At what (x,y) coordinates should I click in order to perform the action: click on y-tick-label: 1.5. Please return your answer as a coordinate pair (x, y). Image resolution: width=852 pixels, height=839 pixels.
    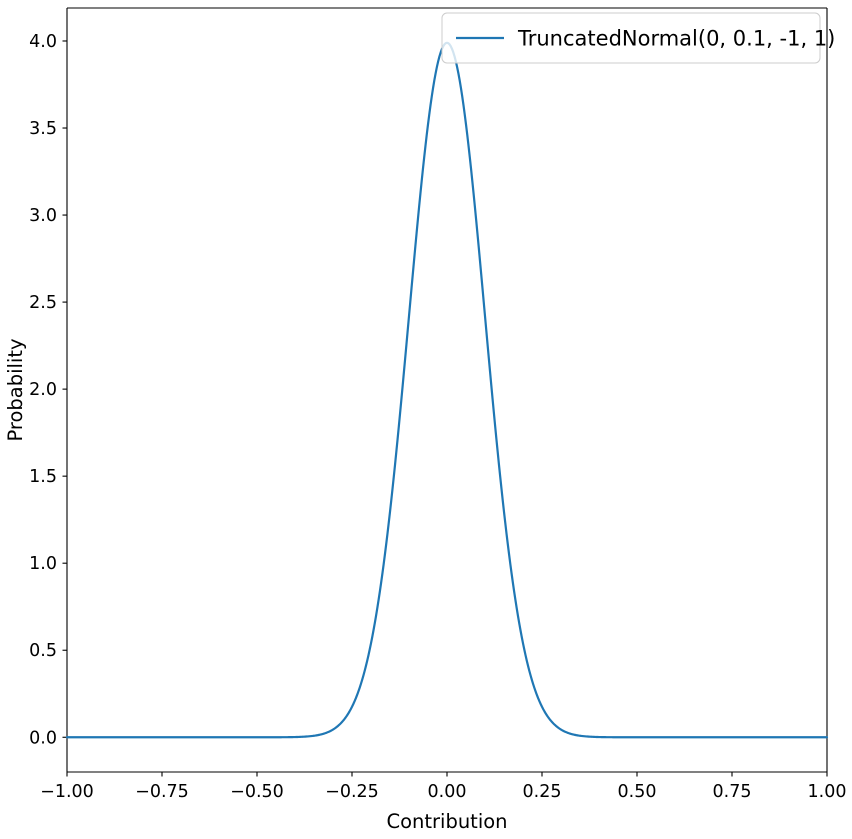
    Looking at the image, I should click on (43, 477).